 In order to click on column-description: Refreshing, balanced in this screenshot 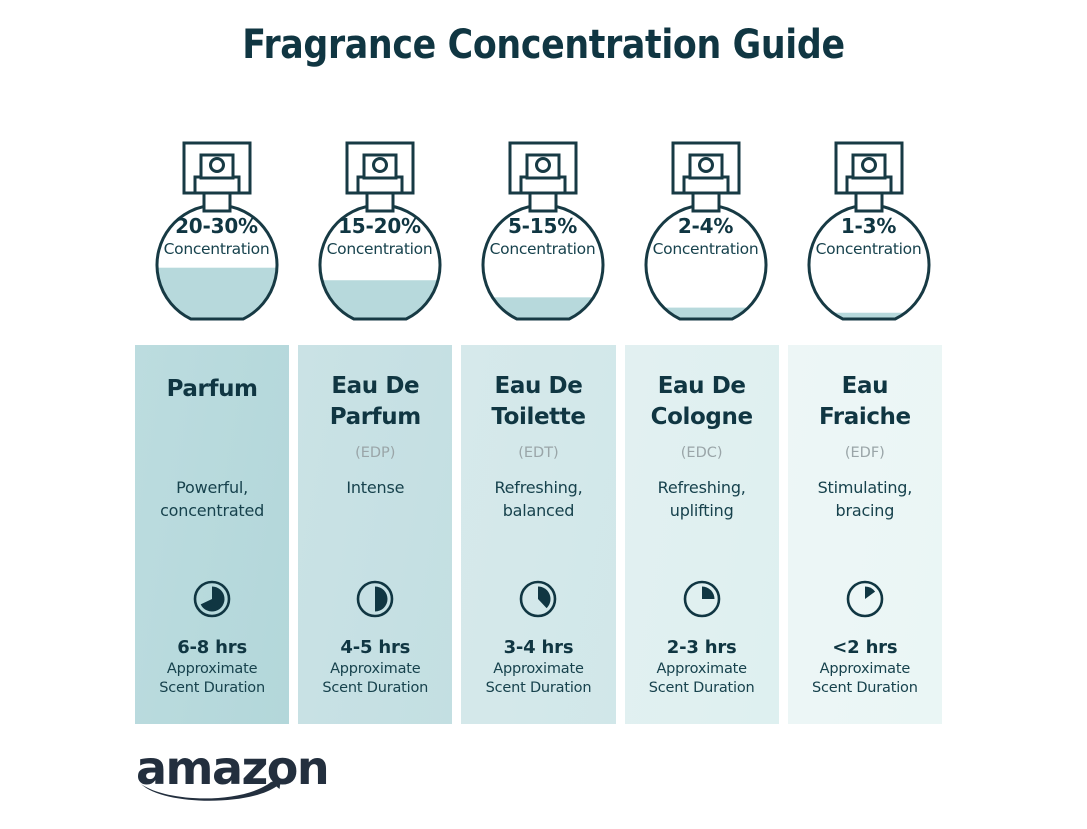, I will do `click(538, 499)`.